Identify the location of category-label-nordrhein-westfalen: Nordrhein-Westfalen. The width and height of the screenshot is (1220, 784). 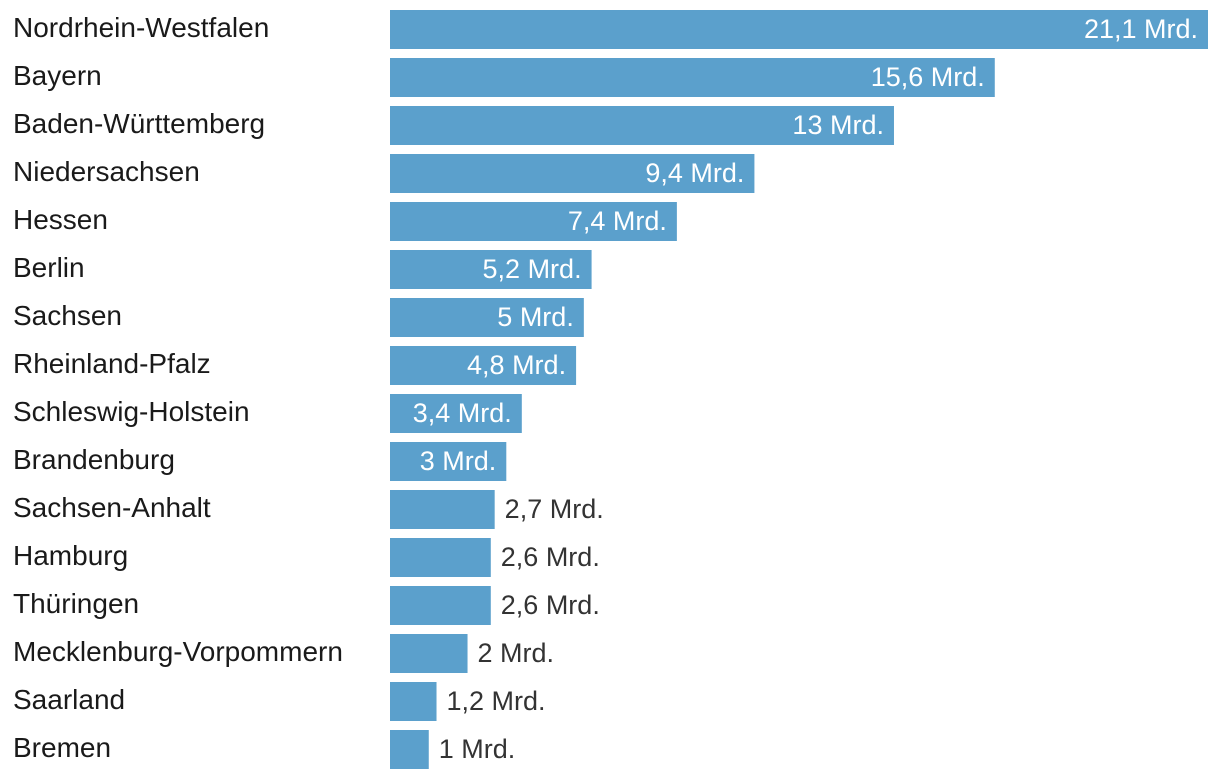
(141, 27).